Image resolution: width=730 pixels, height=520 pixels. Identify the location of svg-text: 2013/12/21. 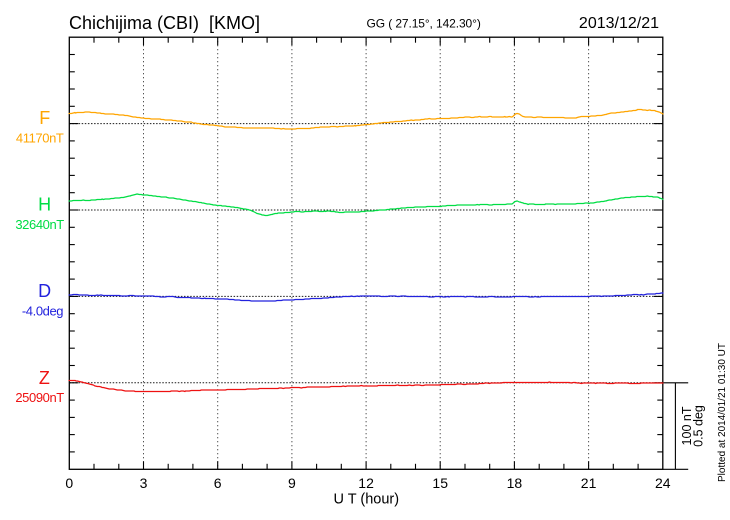
(619, 23).